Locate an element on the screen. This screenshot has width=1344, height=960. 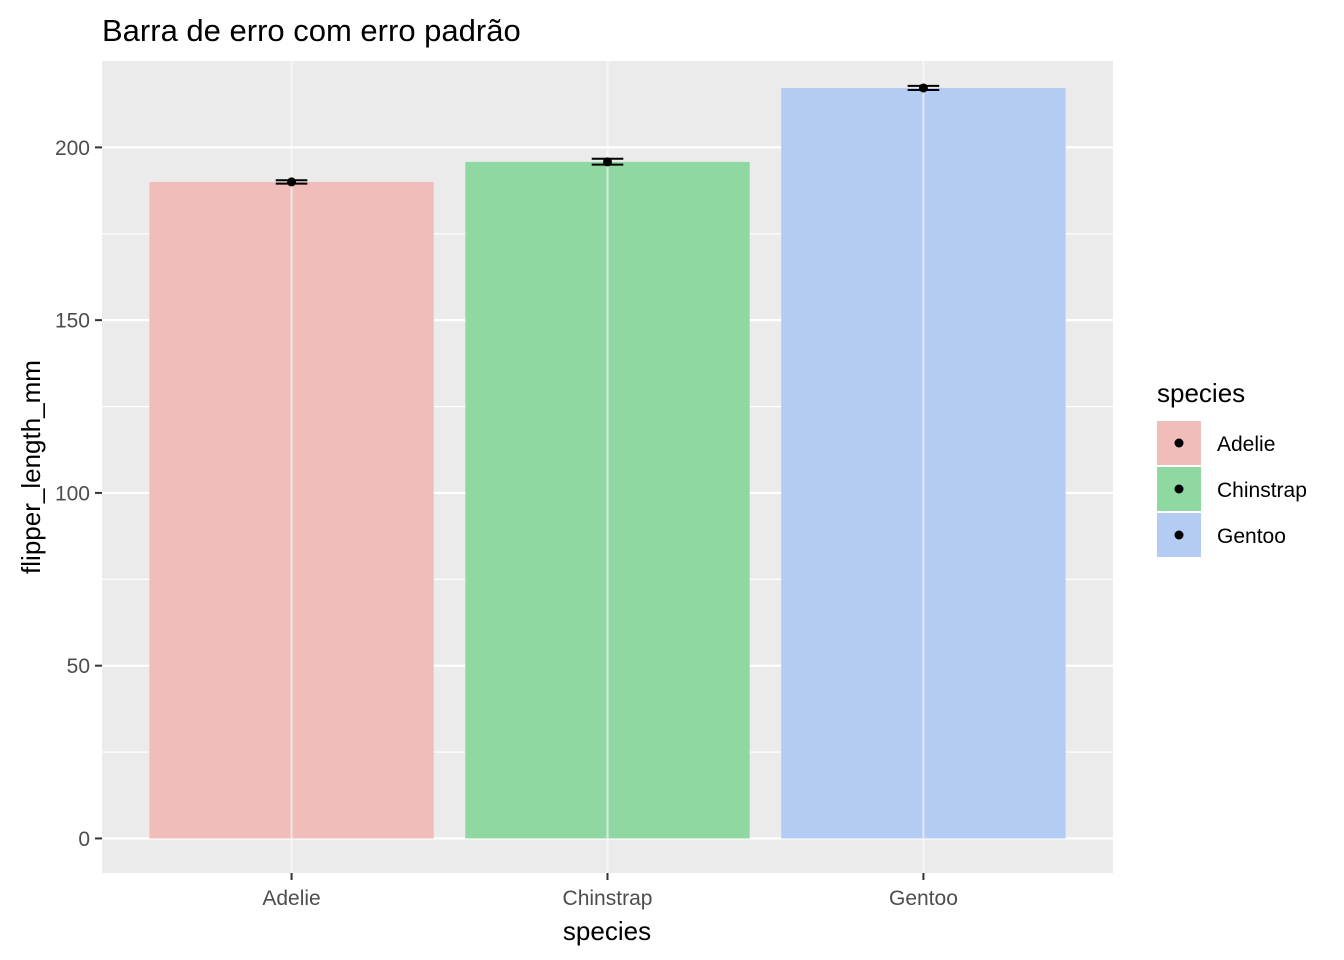
x-axis-title: species is located at coordinates (607, 931).